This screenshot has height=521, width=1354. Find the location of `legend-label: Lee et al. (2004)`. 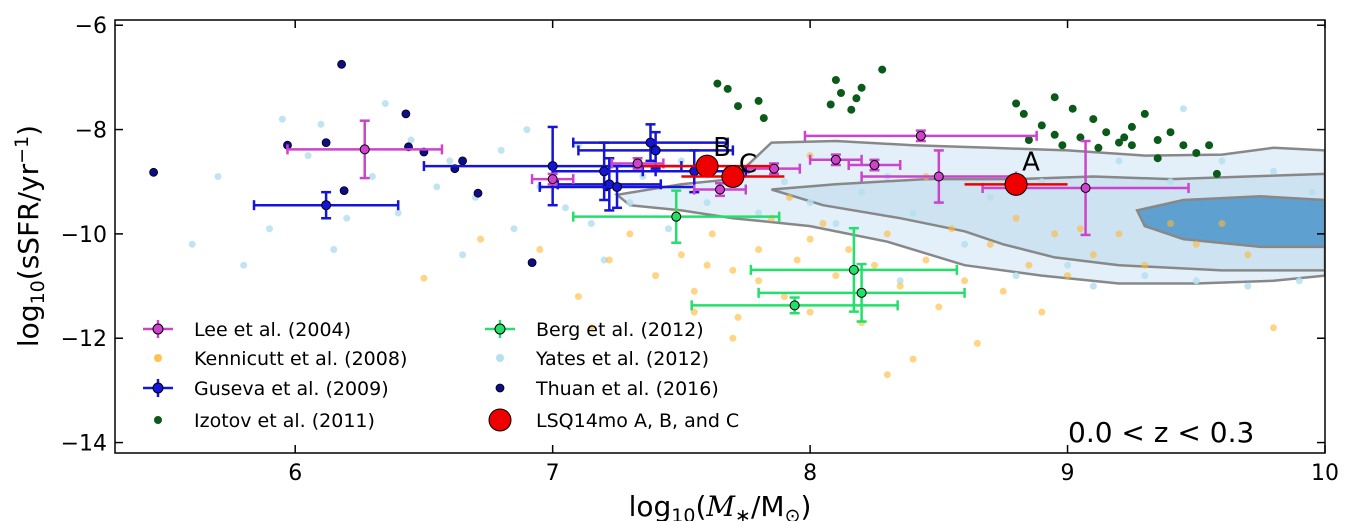

legend-label: Lee et al. (2004) is located at coordinates (272, 330).